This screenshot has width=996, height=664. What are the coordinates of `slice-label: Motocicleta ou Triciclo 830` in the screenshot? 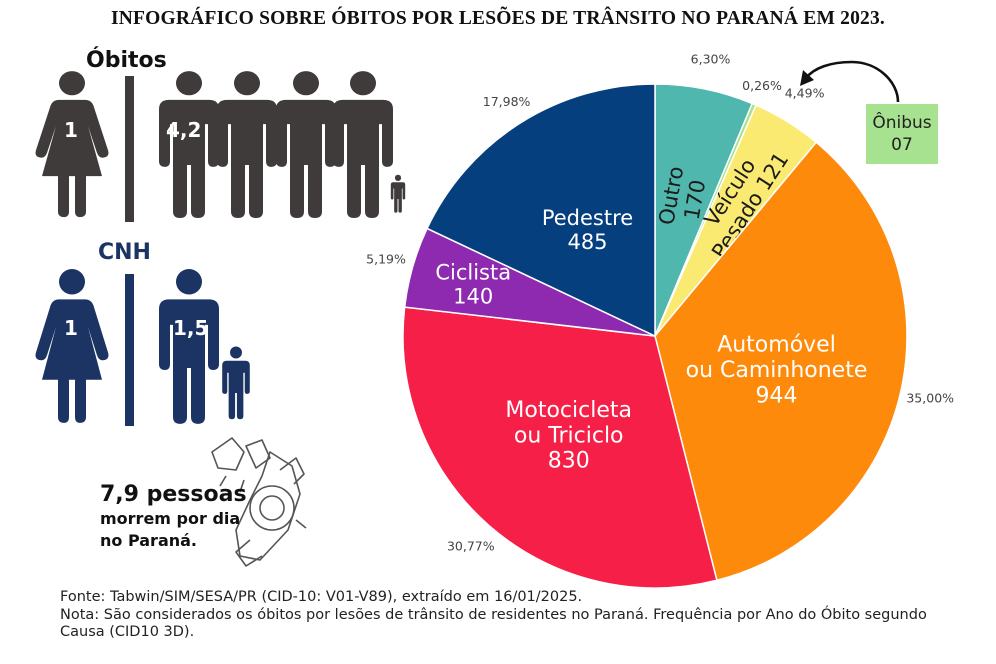 It's located at (568, 436).